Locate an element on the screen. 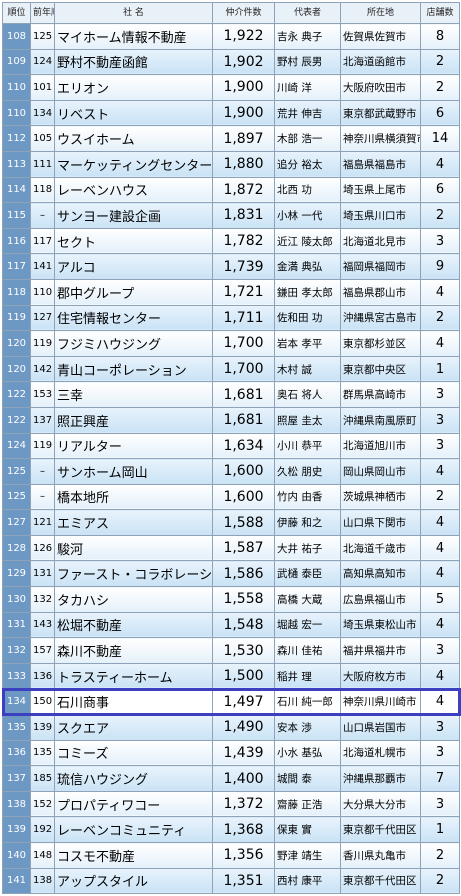 The image size is (461, 896). table-row: 115– サンヨー建設企画 1,831 小林 一代 埼玉県川口市 2 is located at coordinates (231, 215).